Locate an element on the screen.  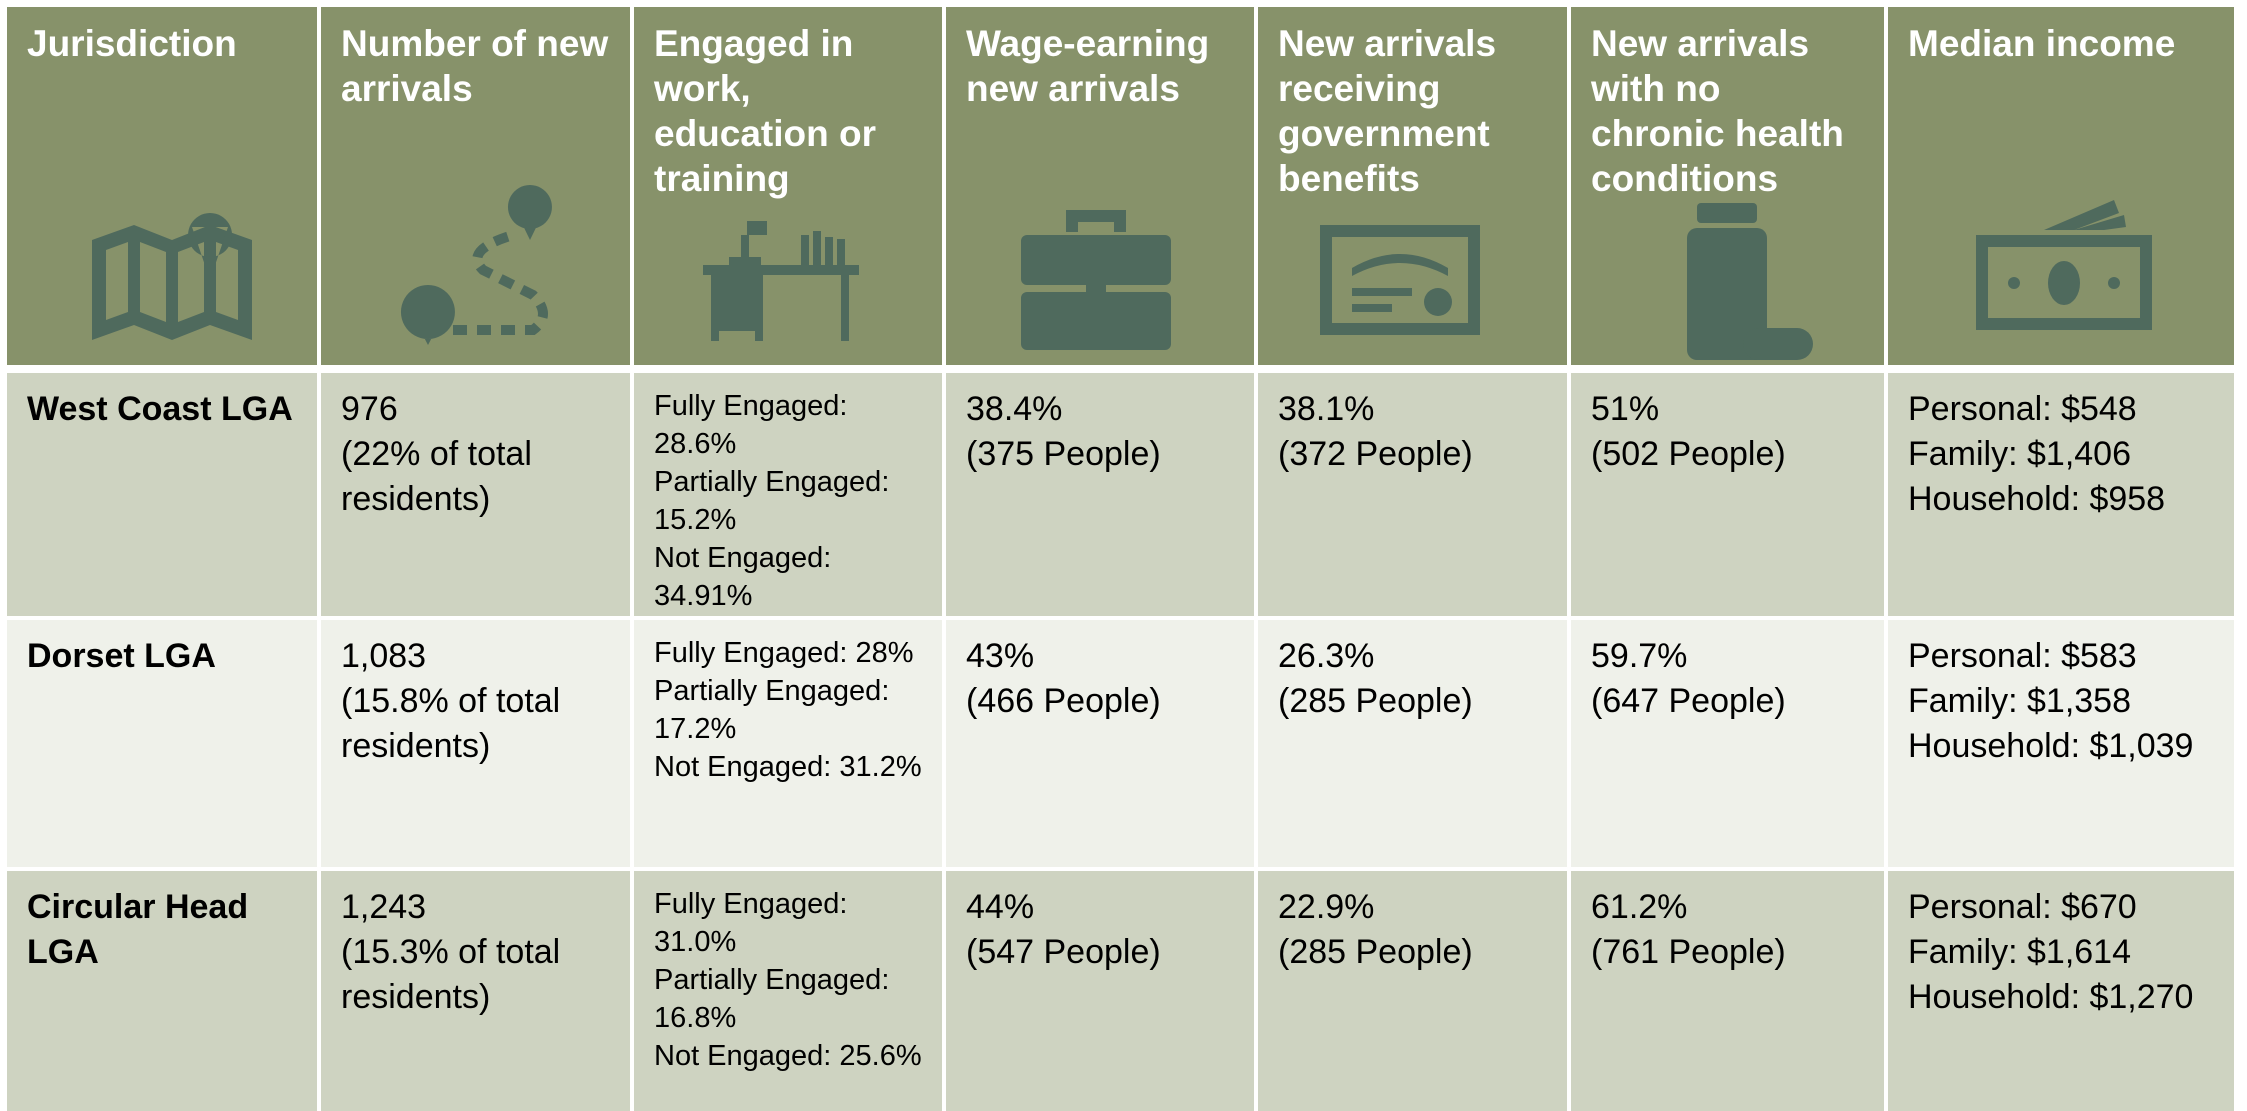
cell-text: (466 People) is located at coordinates (1063, 701).